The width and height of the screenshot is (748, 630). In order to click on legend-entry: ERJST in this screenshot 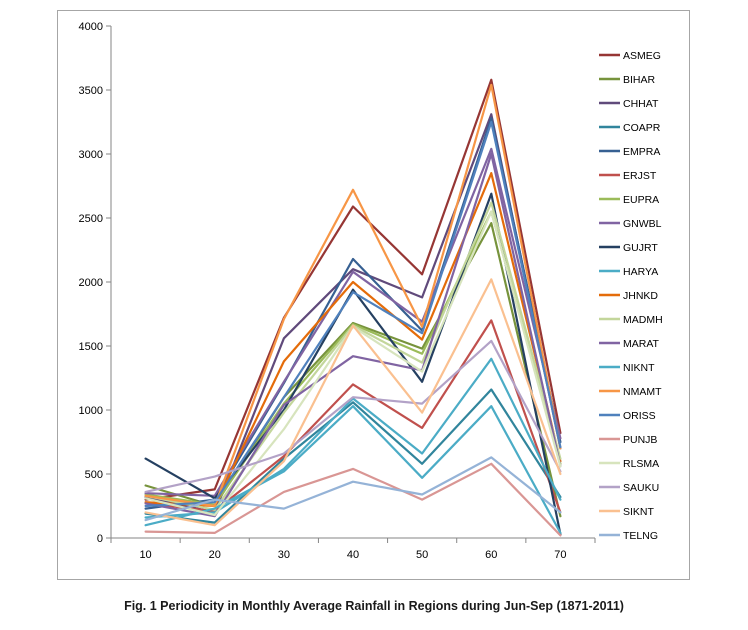, I will do `click(640, 176)`.